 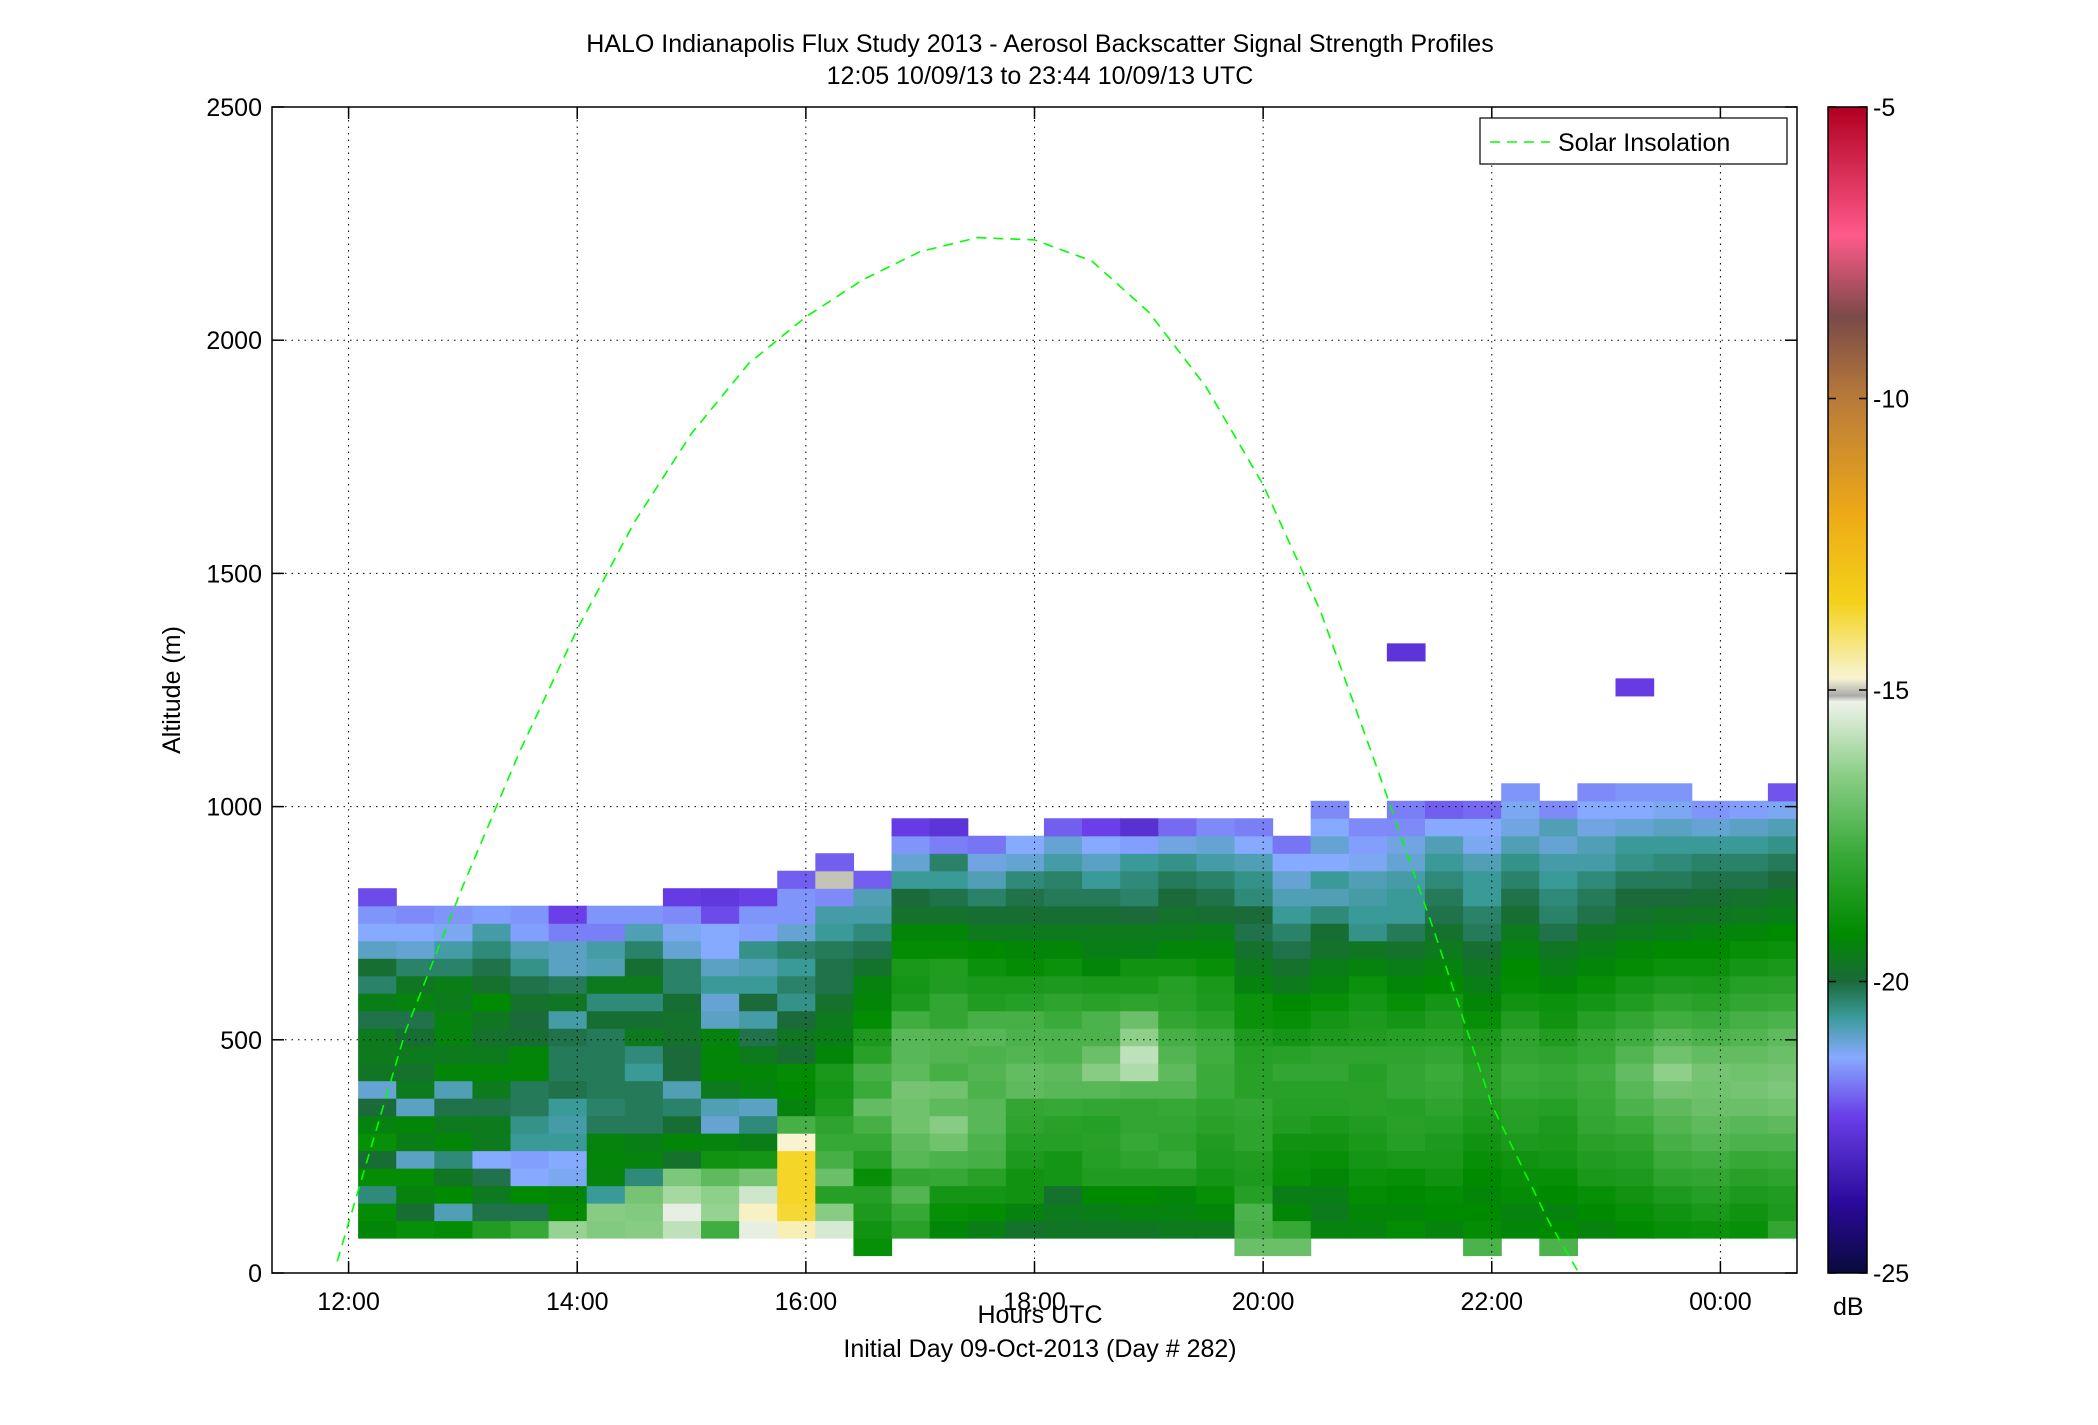 What do you see at coordinates (234, 341) in the screenshot?
I see `y-tick-label: 2000` at bounding box center [234, 341].